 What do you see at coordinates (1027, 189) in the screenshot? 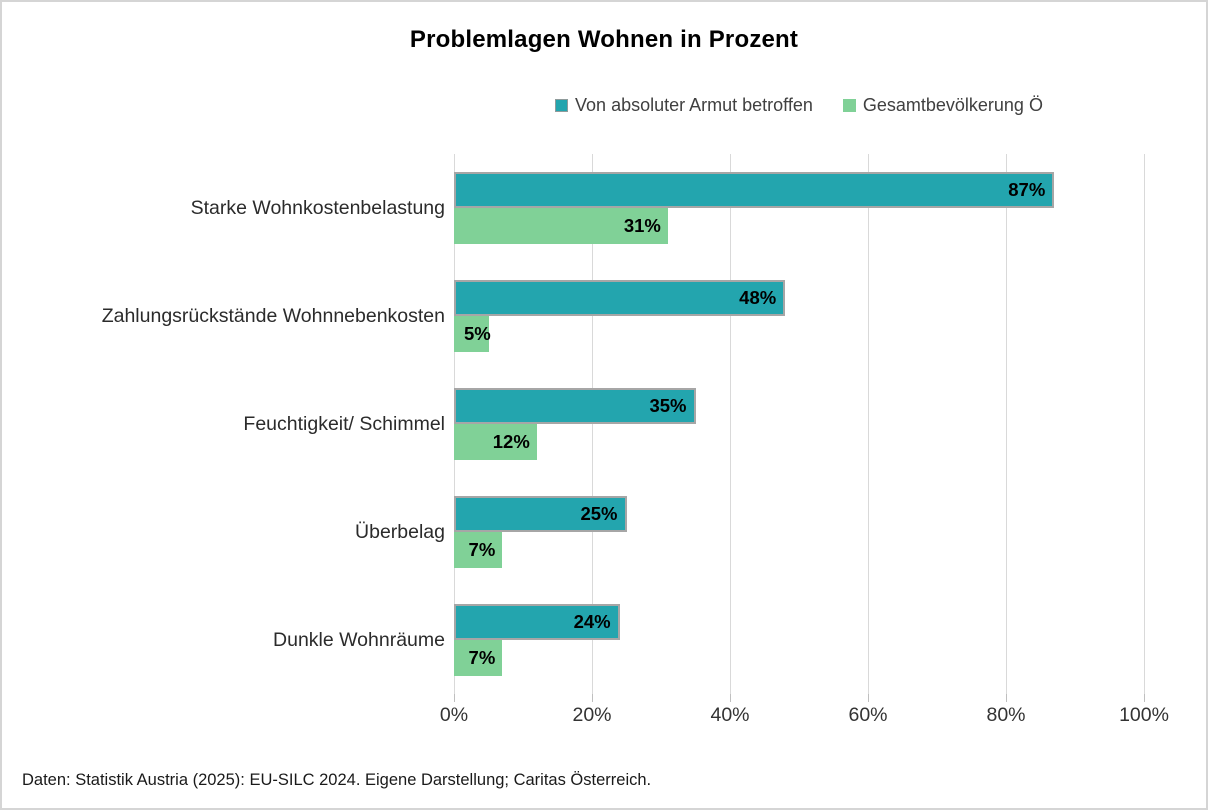
I see `bar-value-label: 87%` at bounding box center [1027, 189].